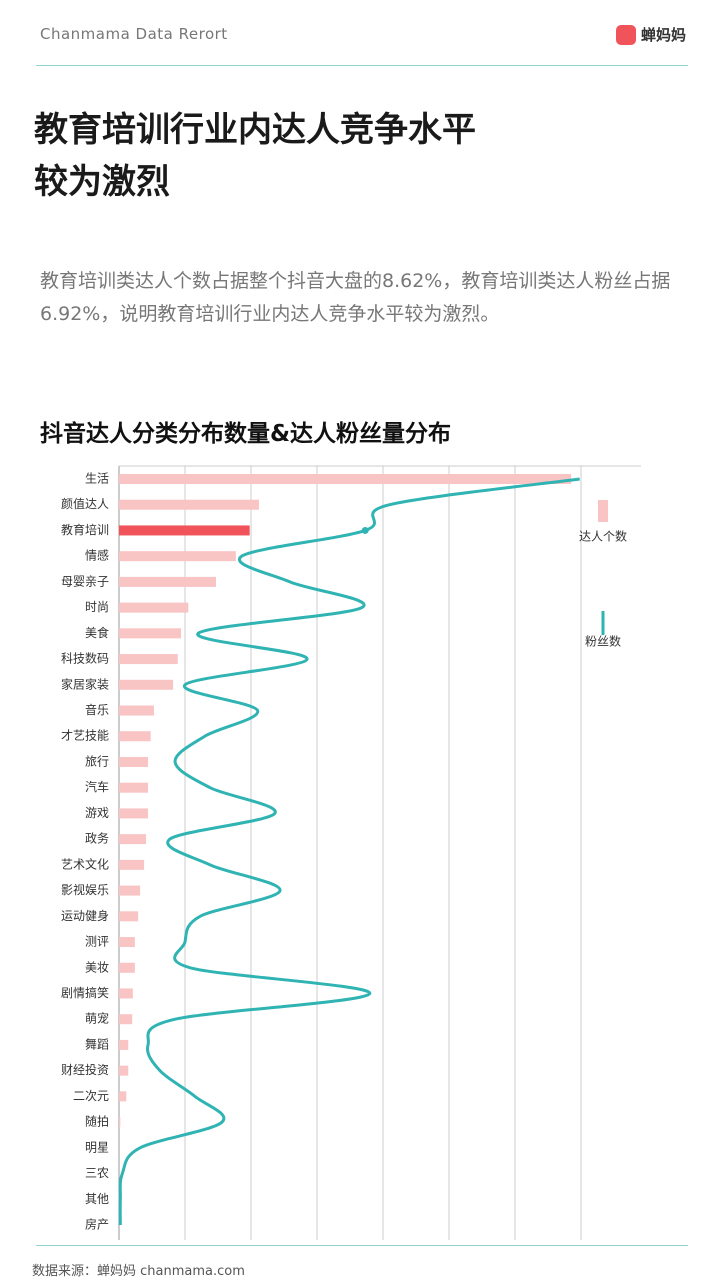  I want to click on footer: 数据来源：蝉妈妈 chanmama.com, so click(138, 1271).